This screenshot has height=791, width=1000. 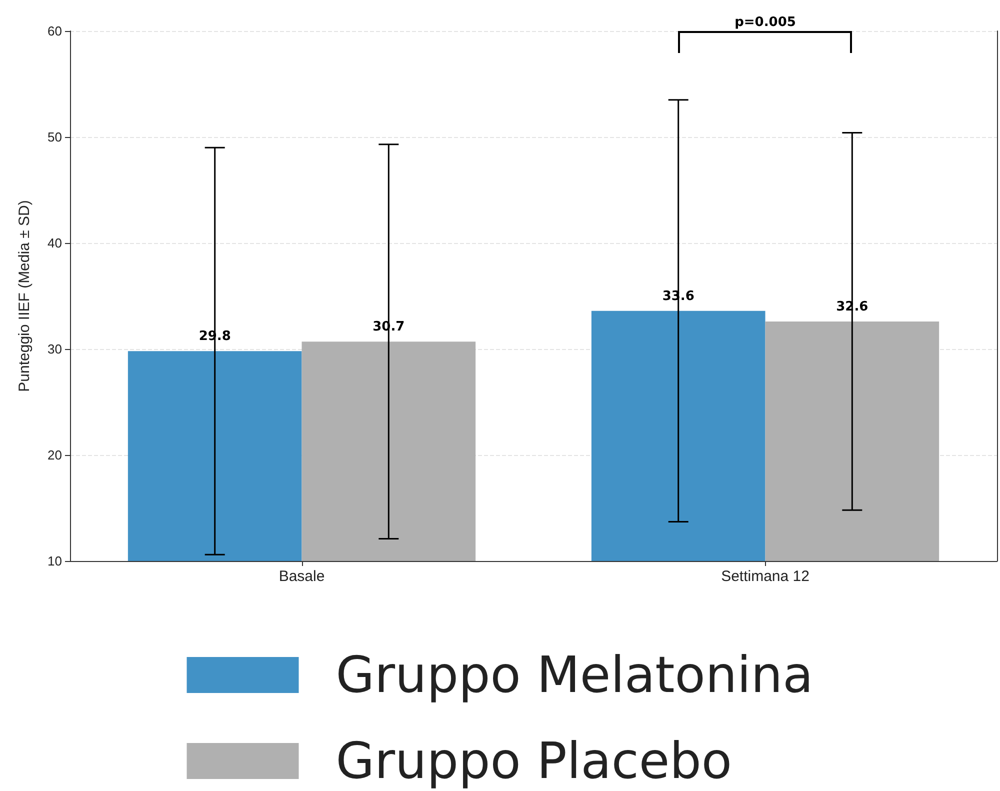 I want to click on y-axis-title: Punteggio IIEF (Media ± SD), so click(x=24, y=296).